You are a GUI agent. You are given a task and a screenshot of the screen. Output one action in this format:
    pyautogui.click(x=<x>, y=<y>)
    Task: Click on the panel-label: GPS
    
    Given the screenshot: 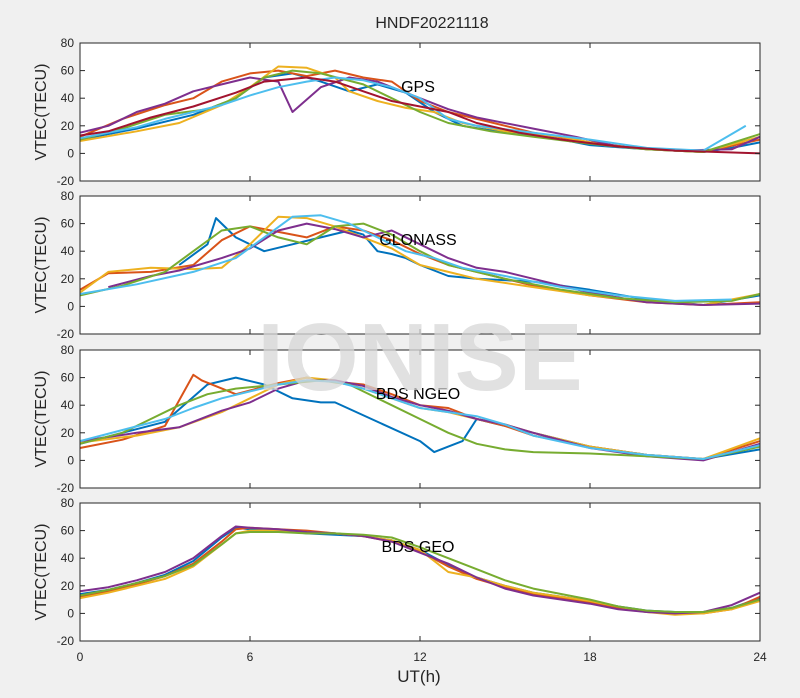 What is the action you would take?
    pyautogui.click(x=418, y=87)
    